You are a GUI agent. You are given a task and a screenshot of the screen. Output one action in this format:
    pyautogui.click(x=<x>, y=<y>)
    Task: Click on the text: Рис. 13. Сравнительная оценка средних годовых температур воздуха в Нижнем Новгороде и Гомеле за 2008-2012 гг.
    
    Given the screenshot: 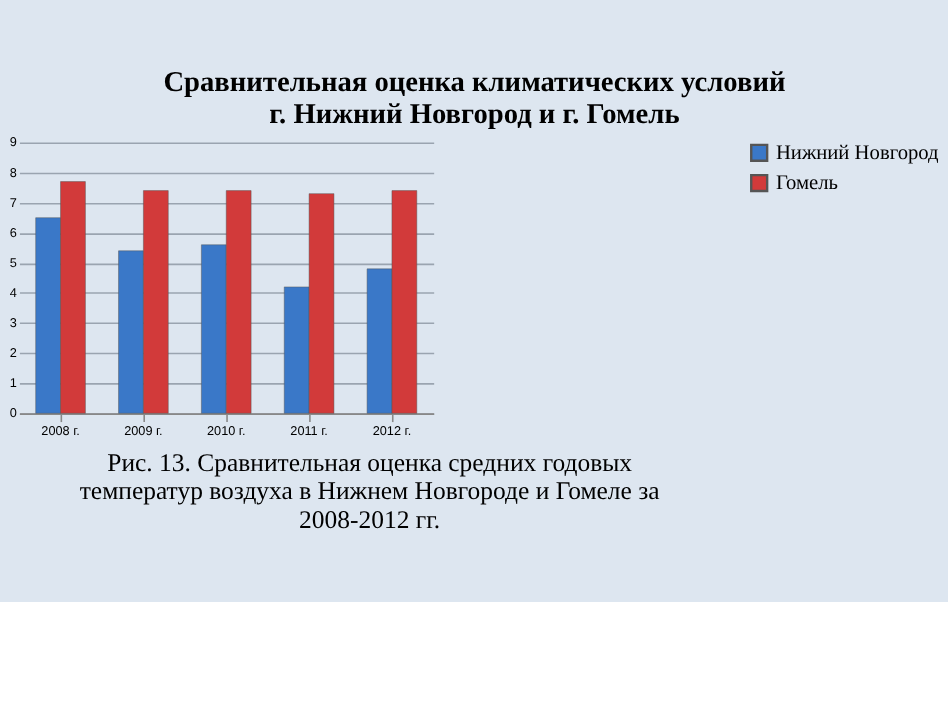 What is the action you would take?
    pyautogui.click(x=370, y=491)
    